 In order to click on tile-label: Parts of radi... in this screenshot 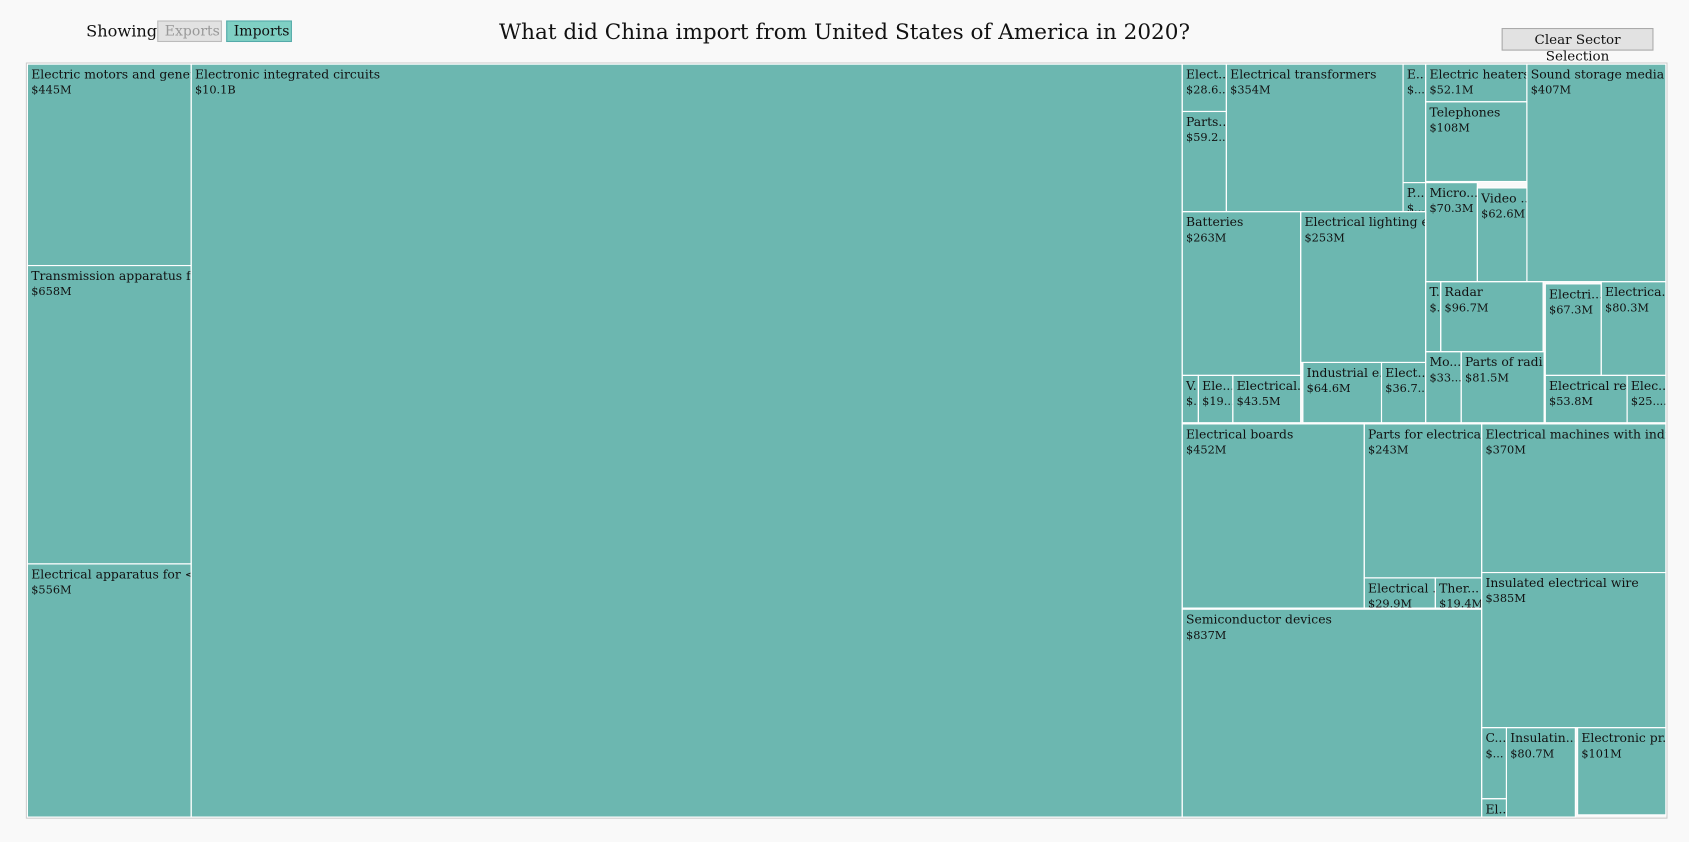, I will do `click(1504, 362)`.